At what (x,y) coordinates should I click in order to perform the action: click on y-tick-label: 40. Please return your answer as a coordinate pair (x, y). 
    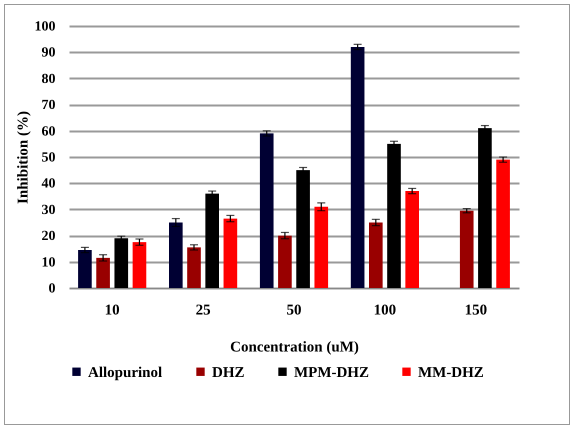
    Looking at the image, I should click on (49, 184).